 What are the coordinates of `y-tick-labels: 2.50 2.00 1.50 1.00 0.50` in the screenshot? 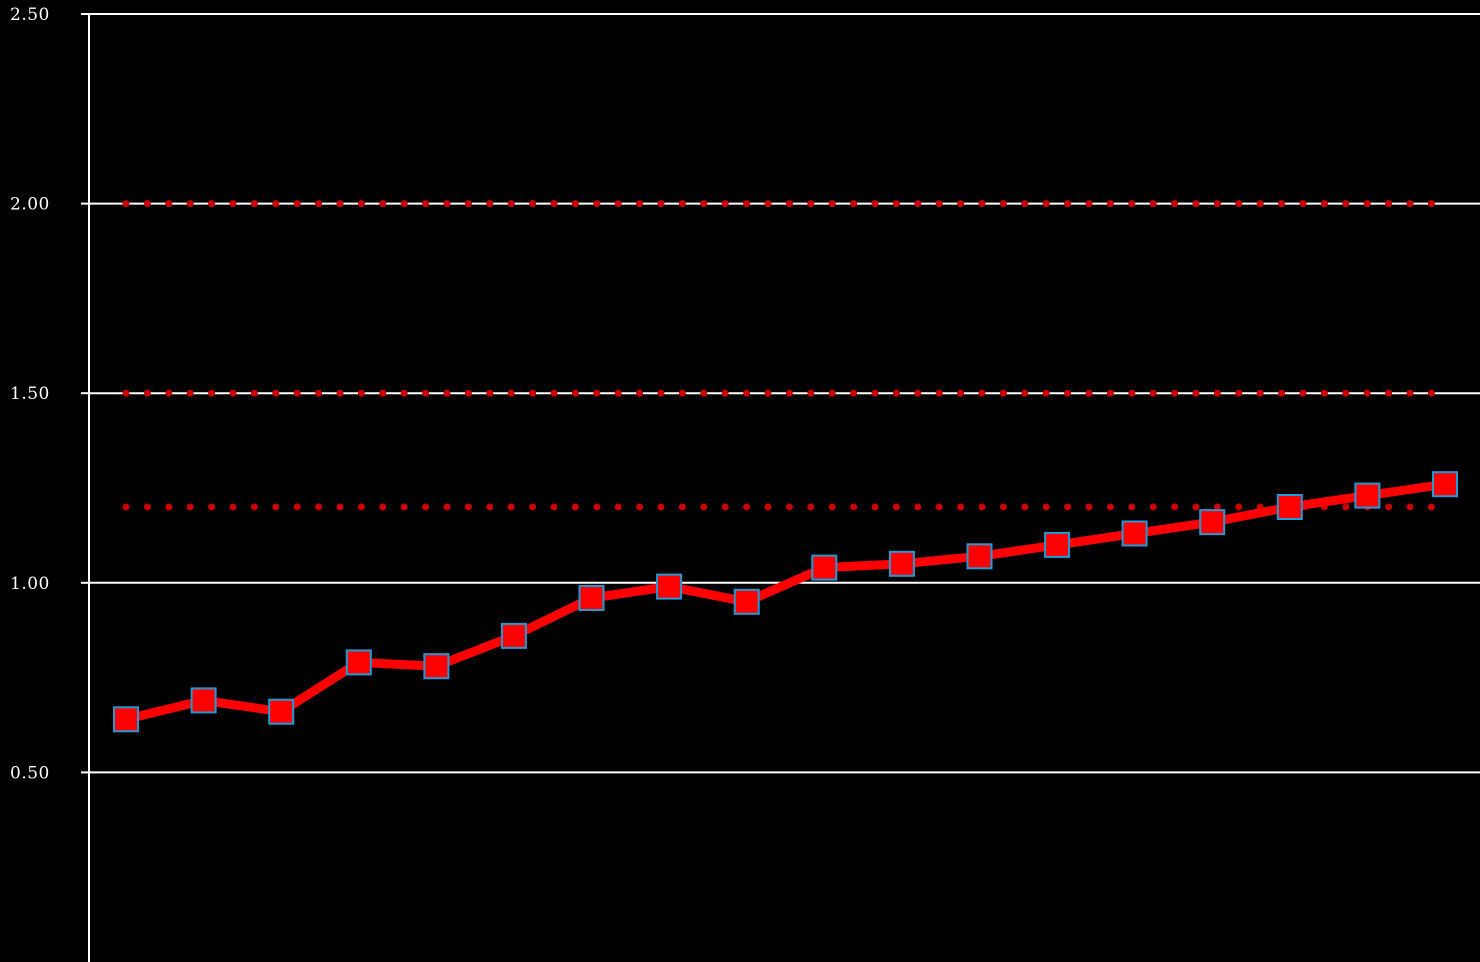 It's located at (30, 394).